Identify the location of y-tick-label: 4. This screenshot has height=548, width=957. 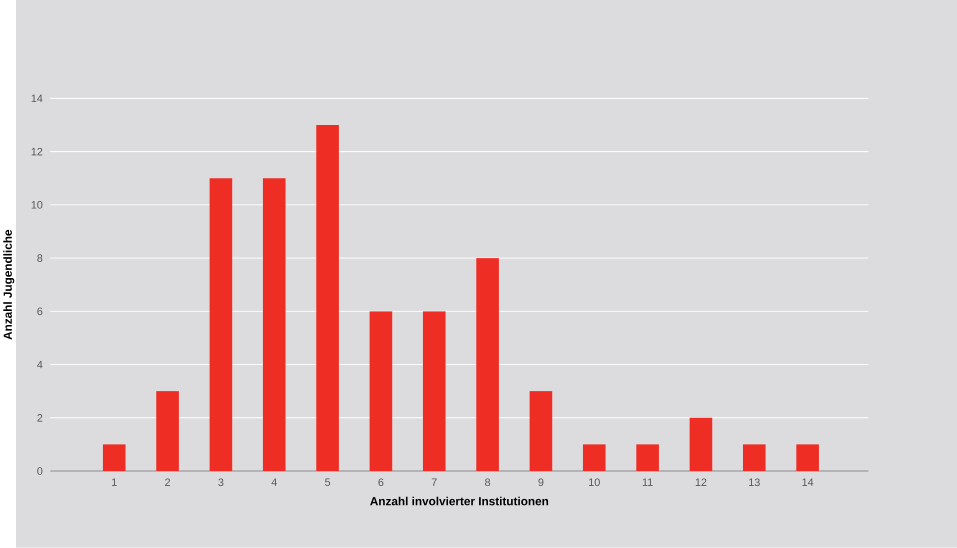
(40, 364).